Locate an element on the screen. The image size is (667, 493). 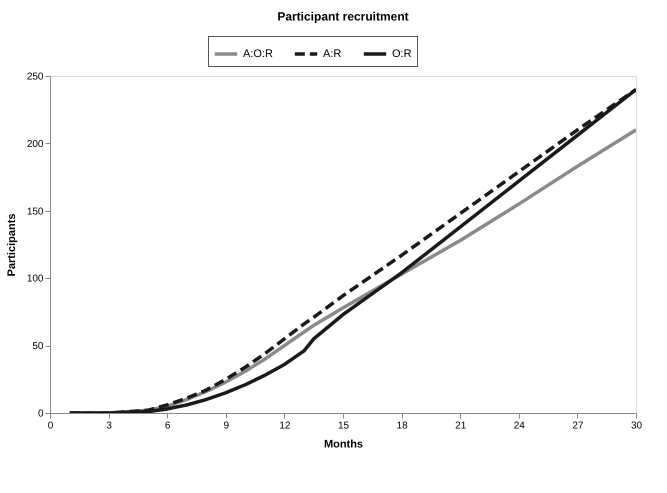
x-tick-label: 18 is located at coordinates (402, 426).